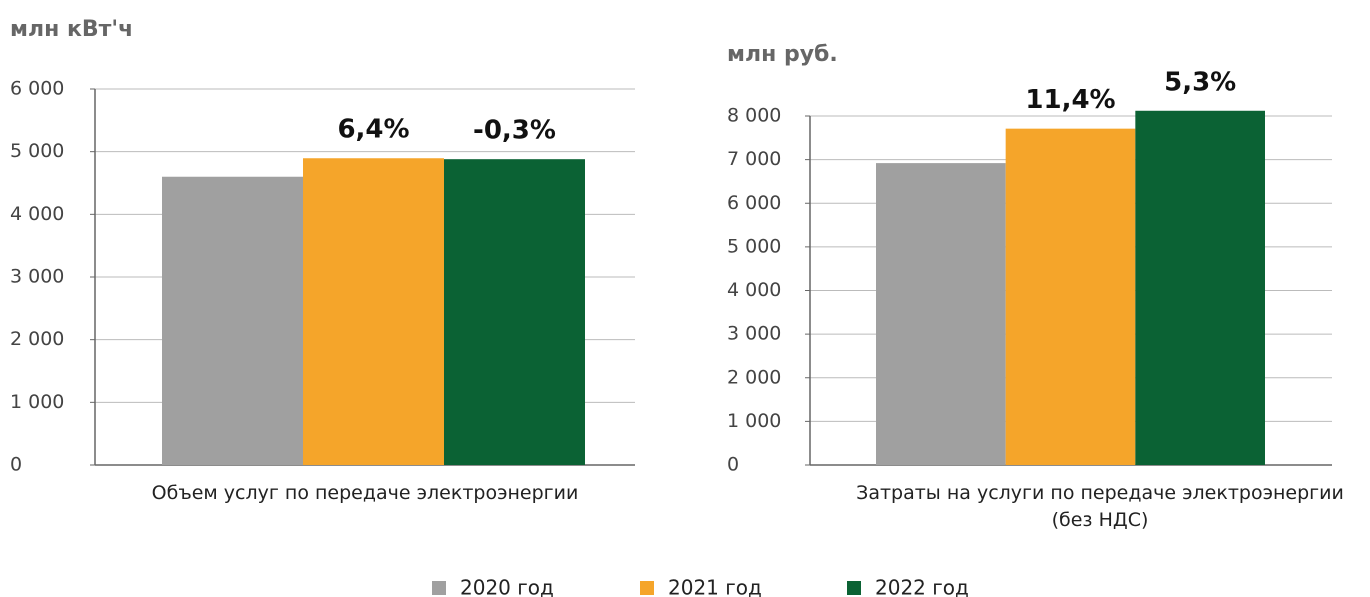 This screenshot has width=1370, height=597. I want to click on y-axis-title: млн руб., so click(782, 54).